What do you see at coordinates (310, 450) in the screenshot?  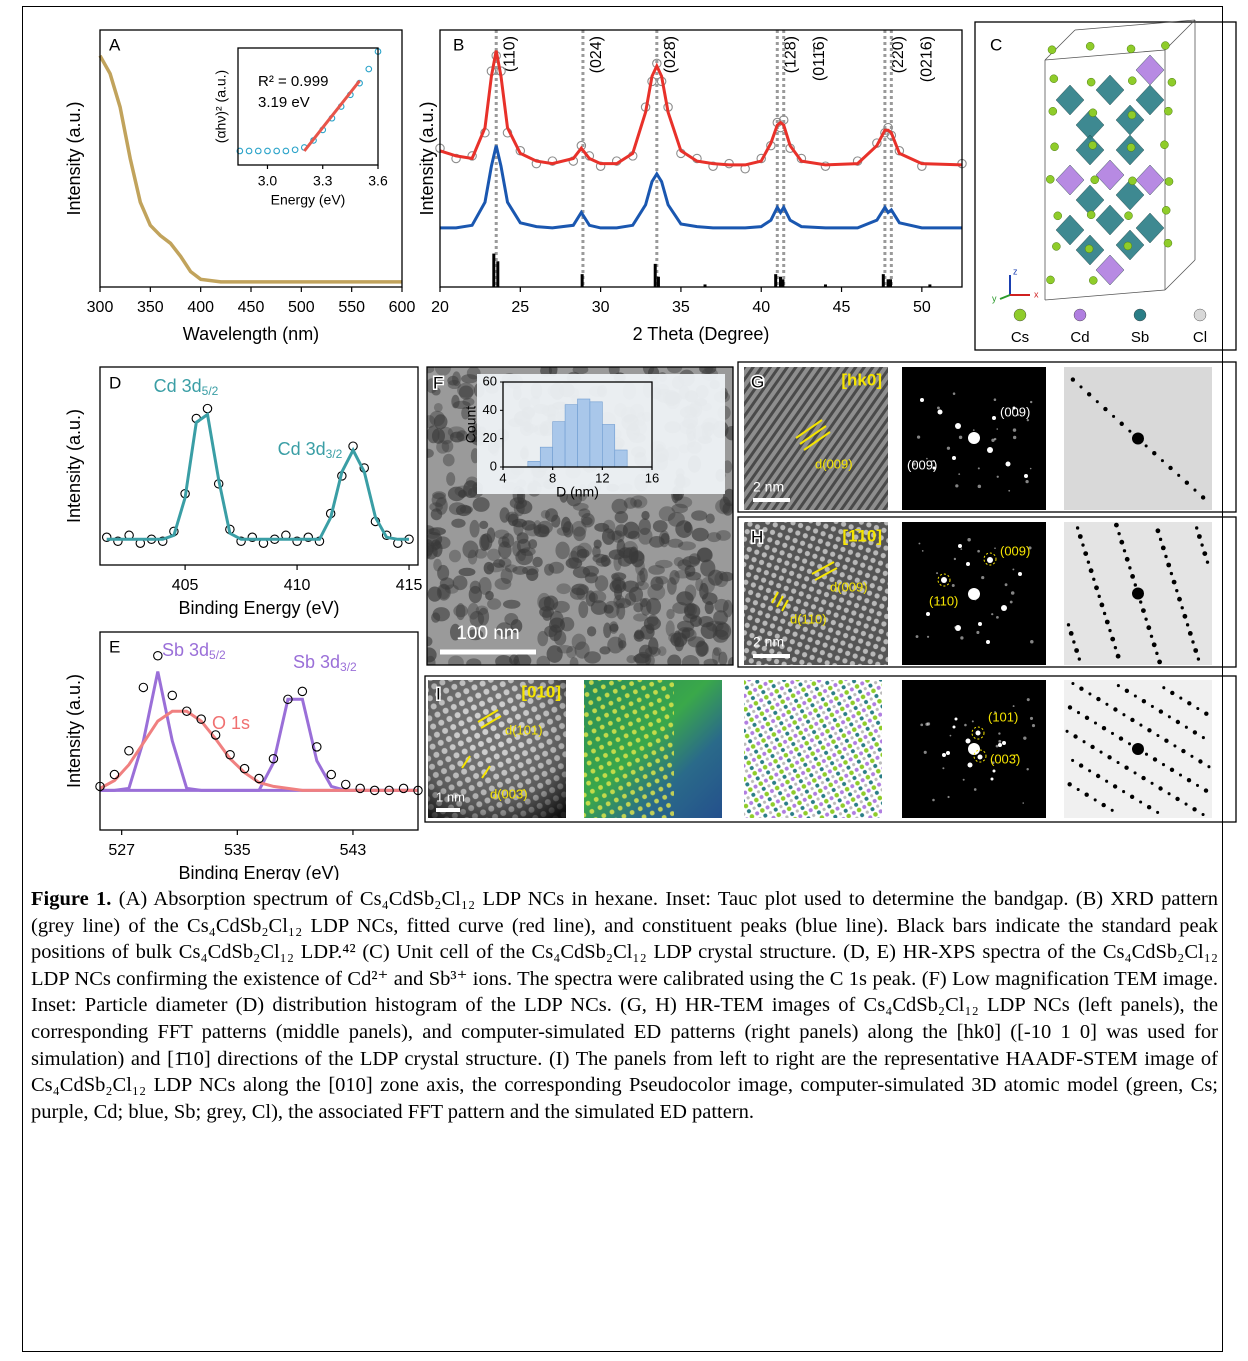 I see `annotation: Cd 3d3/2` at bounding box center [310, 450].